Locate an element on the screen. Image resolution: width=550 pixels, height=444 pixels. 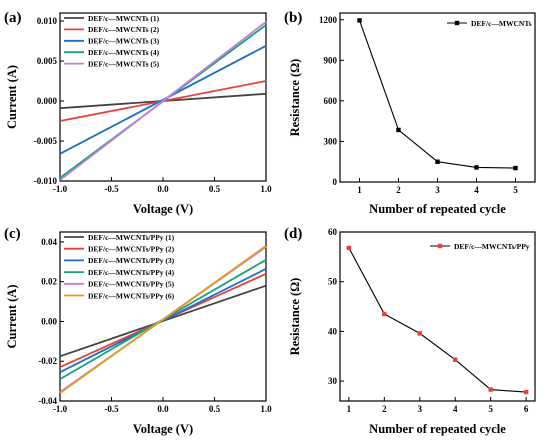
legend-label: DEF/c—MWCNTs/PPy (6) is located at coordinates (131, 295).